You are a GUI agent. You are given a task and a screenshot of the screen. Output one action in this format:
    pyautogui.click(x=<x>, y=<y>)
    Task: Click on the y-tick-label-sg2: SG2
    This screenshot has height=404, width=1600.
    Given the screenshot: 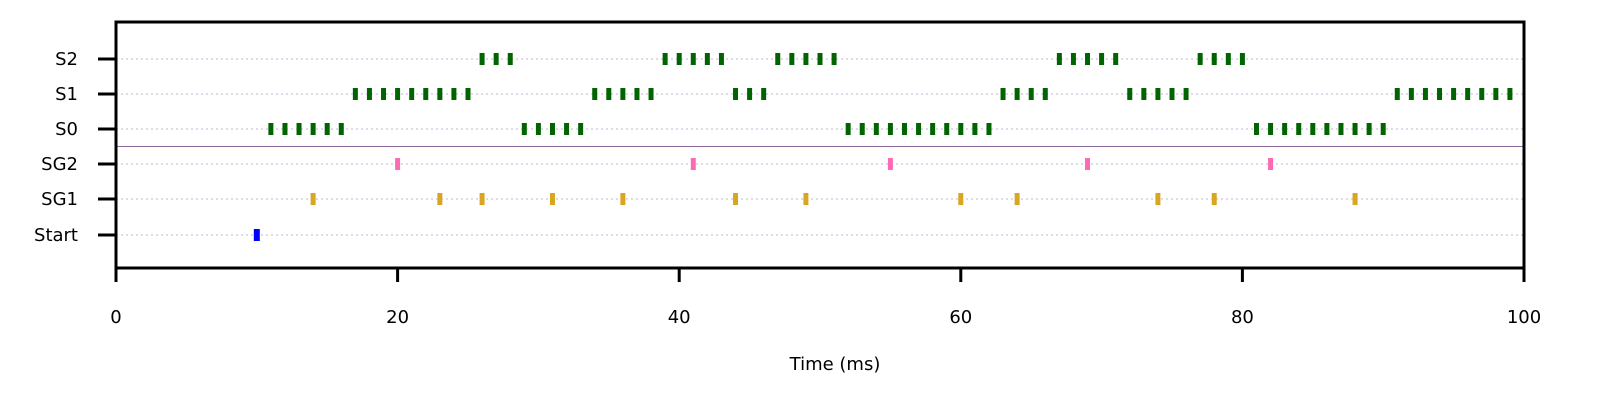 What is the action you would take?
    pyautogui.click(x=59, y=164)
    